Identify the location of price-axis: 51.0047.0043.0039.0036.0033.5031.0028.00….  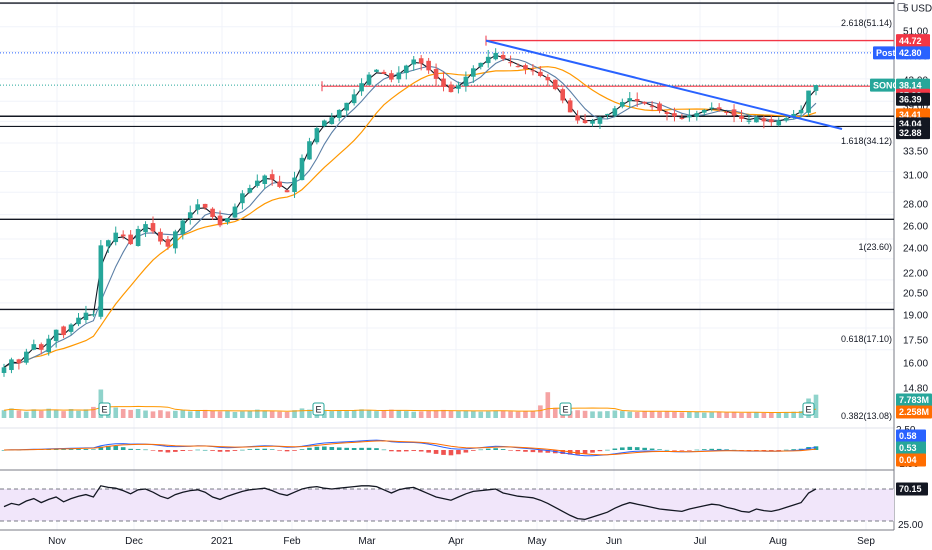
(914, 199).